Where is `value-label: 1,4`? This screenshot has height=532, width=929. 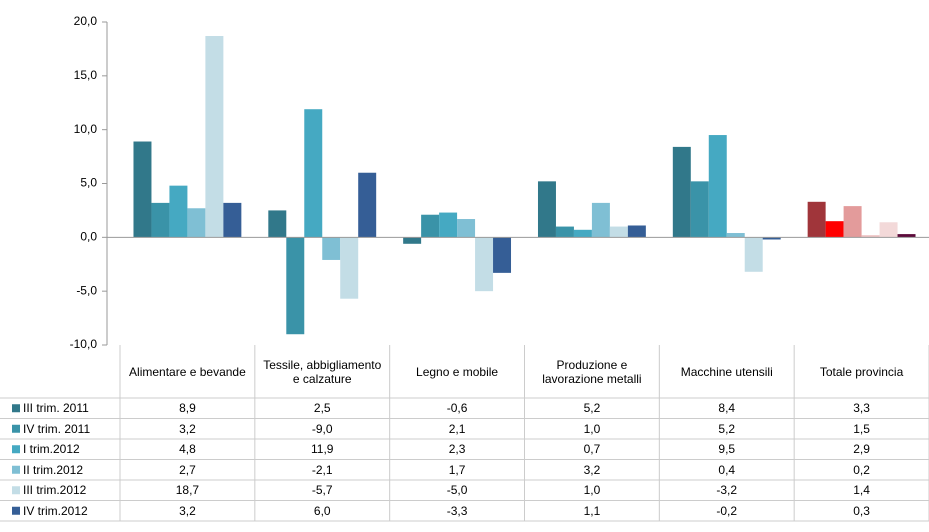
value-label: 1,4 is located at coordinates (861, 490).